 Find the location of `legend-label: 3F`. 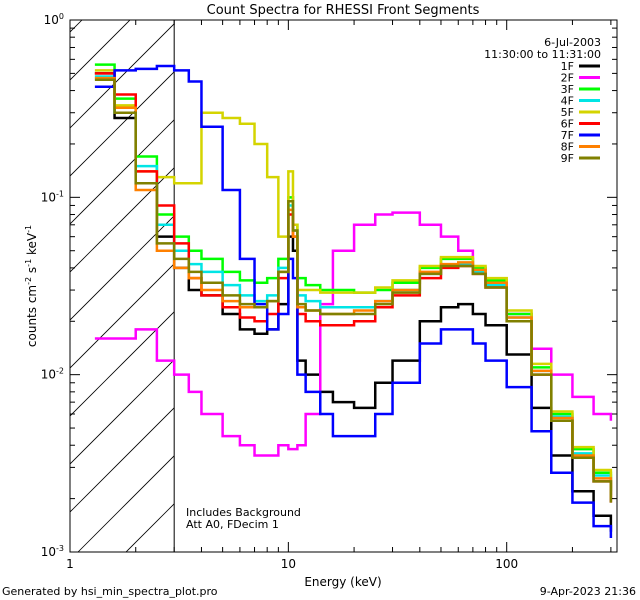

legend-label: 3F is located at coordinates (567, 89).